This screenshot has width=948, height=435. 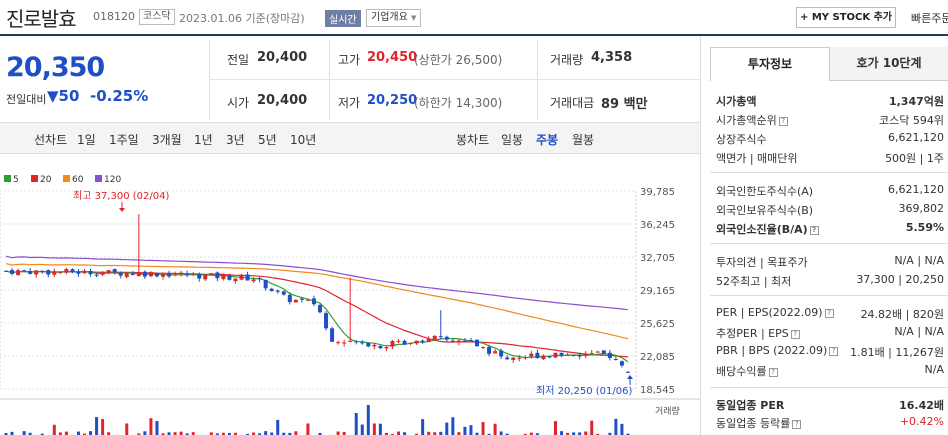 What do you see at coordinates (934, 369) in the screenshot?
I see `info-value: N/A` at bounding box center [934, 369].